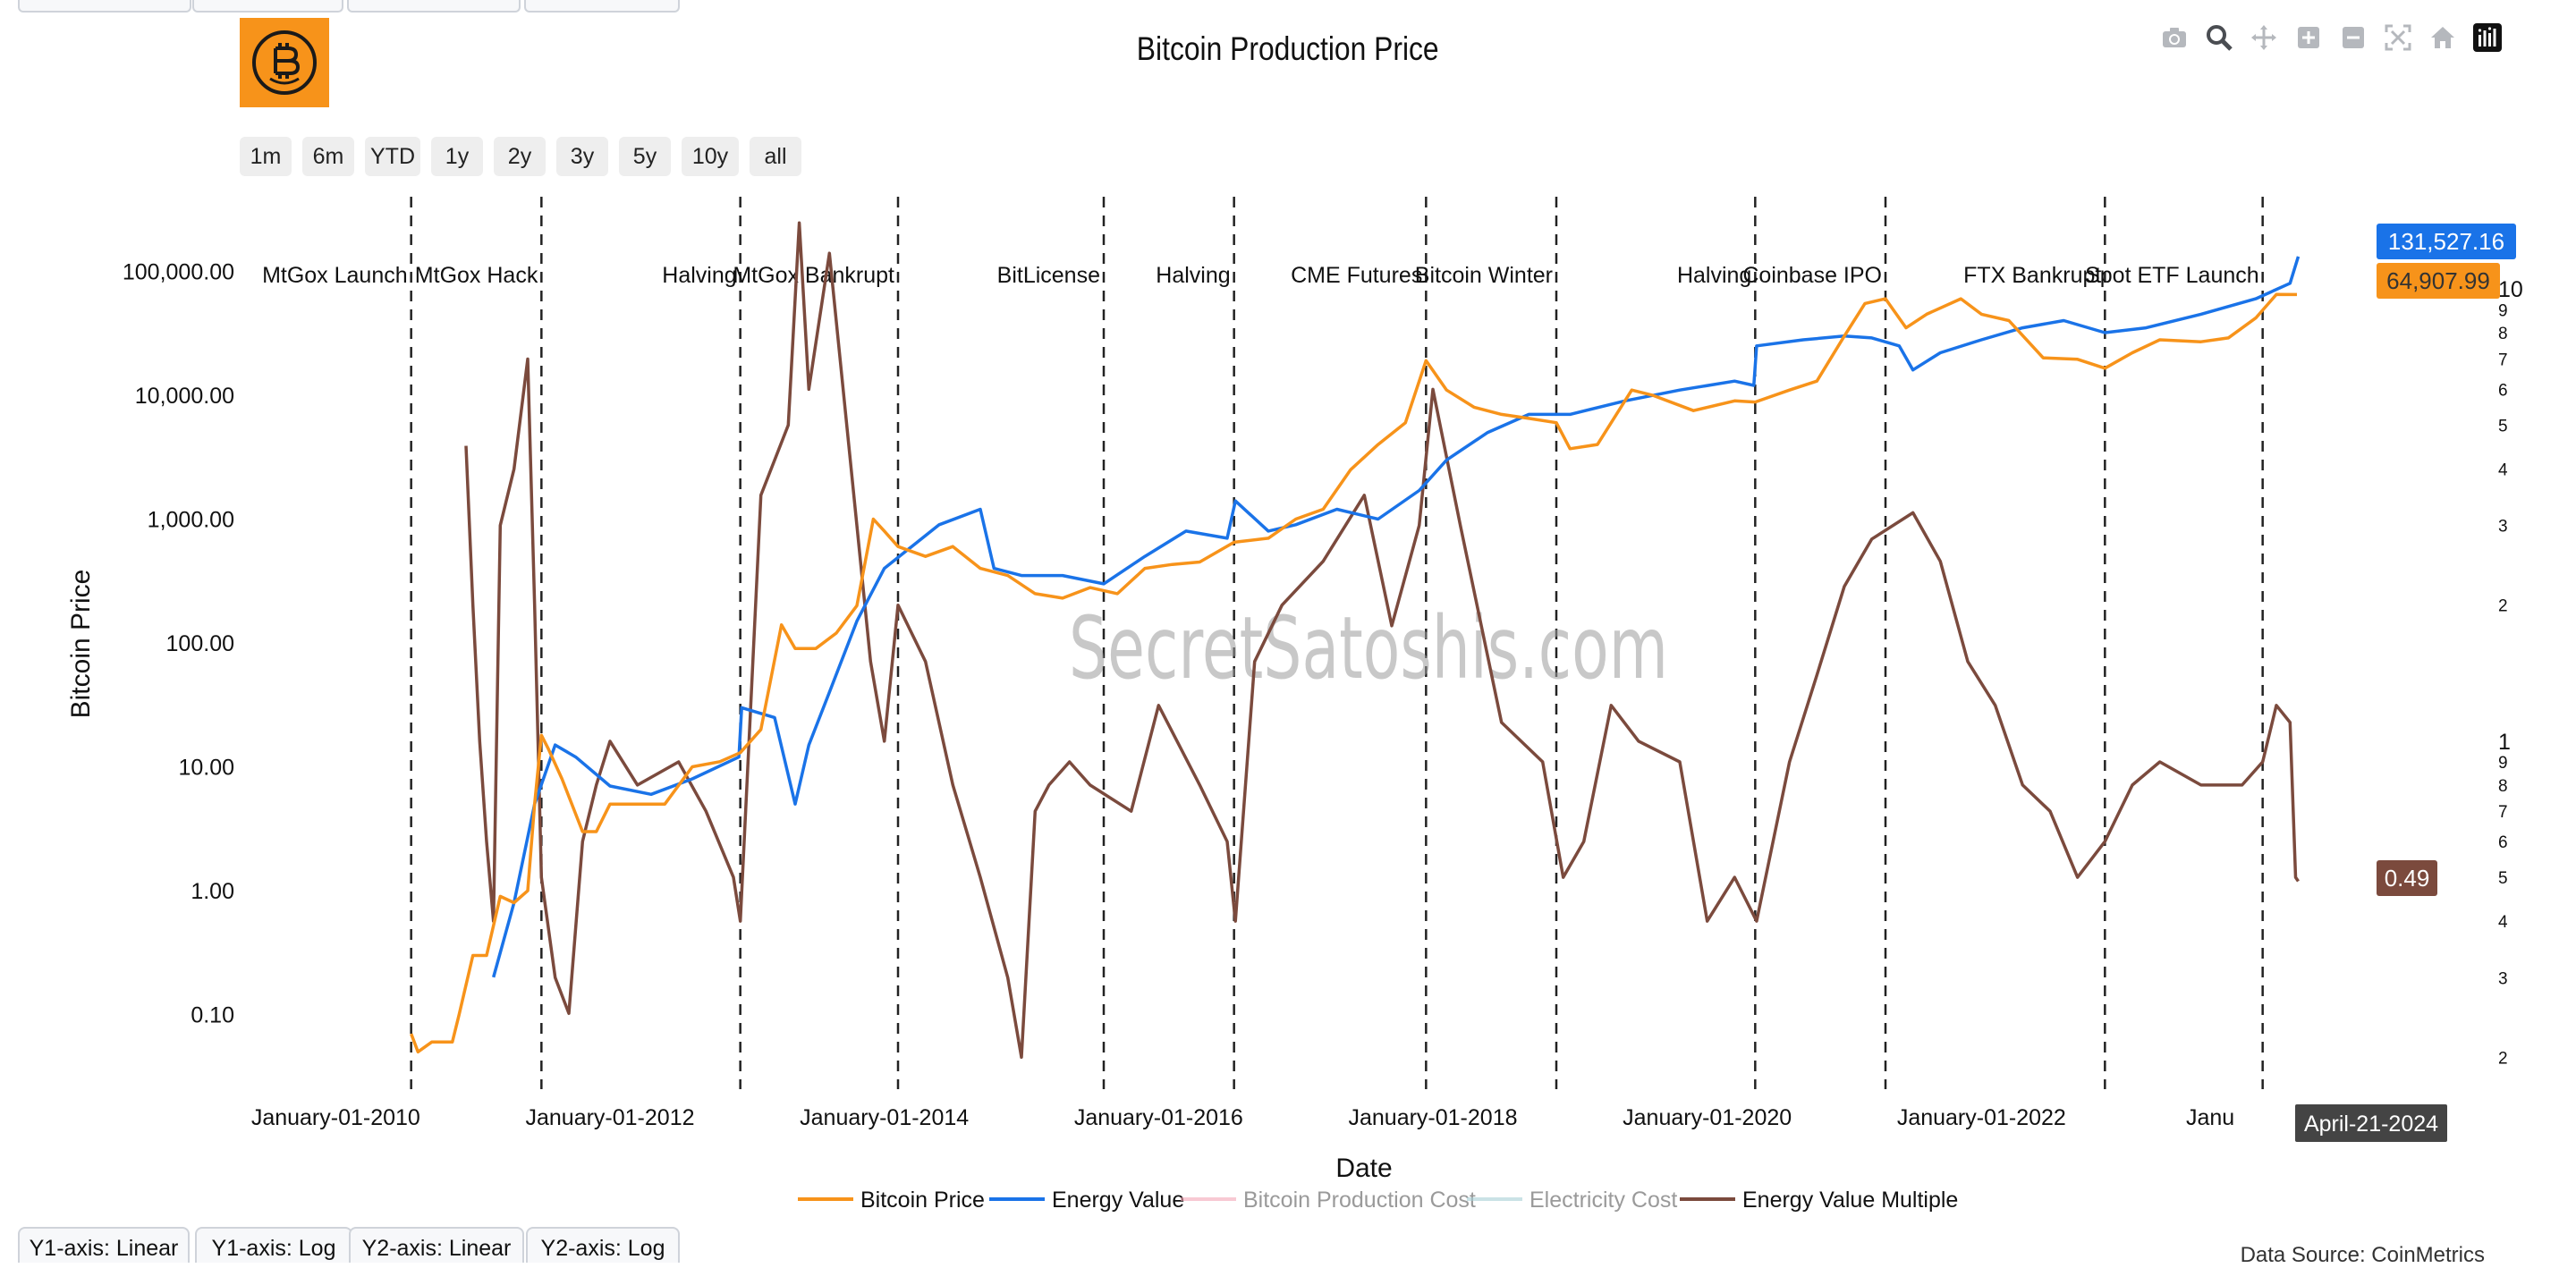  I want to click on camera-icon, so click(2174, 37).